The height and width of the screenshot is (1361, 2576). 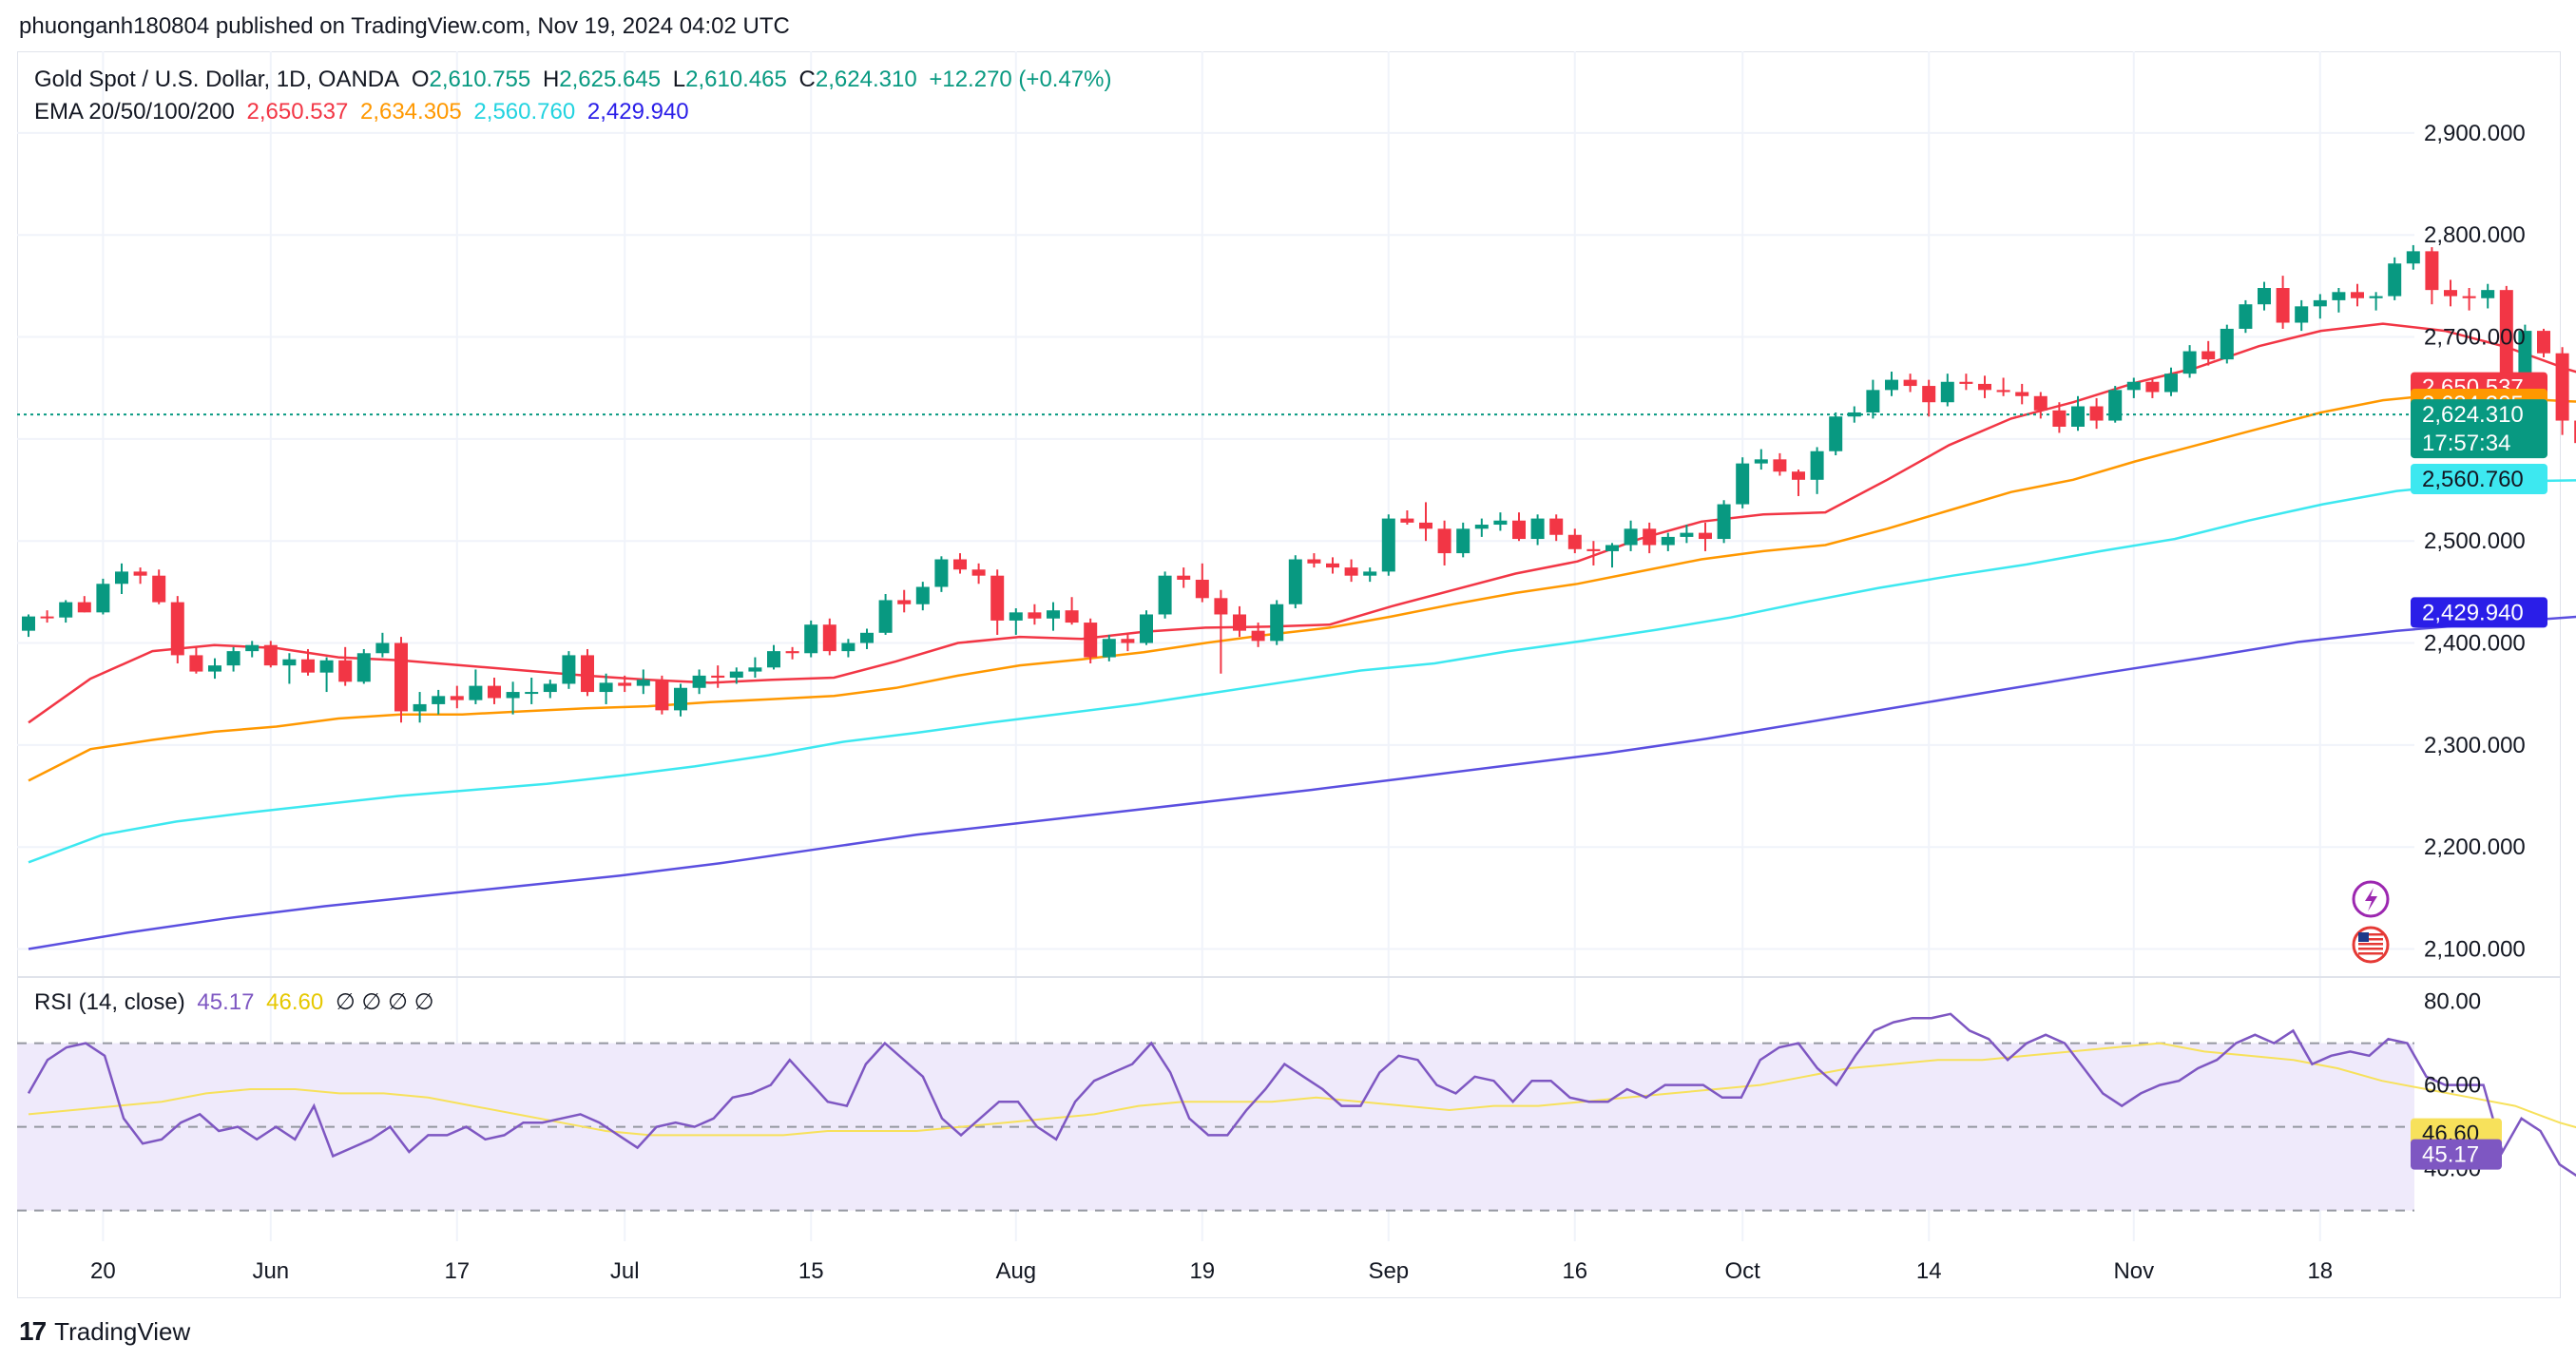 What do you see at coordinates (2320, 1271) in the screenshot?
I see `time-tick-label: 18` at bounding box center [2320, 1271].